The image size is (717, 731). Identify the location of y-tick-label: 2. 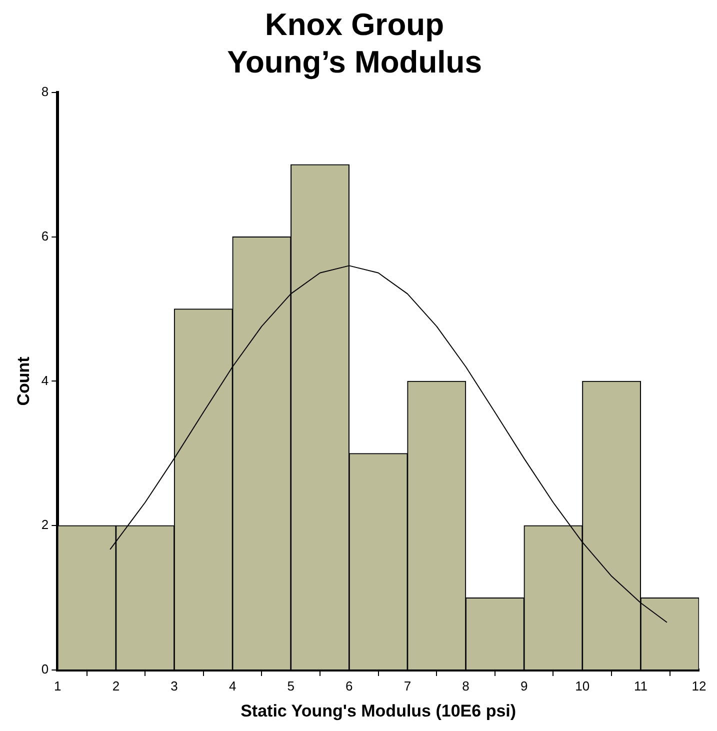
(45, 524).